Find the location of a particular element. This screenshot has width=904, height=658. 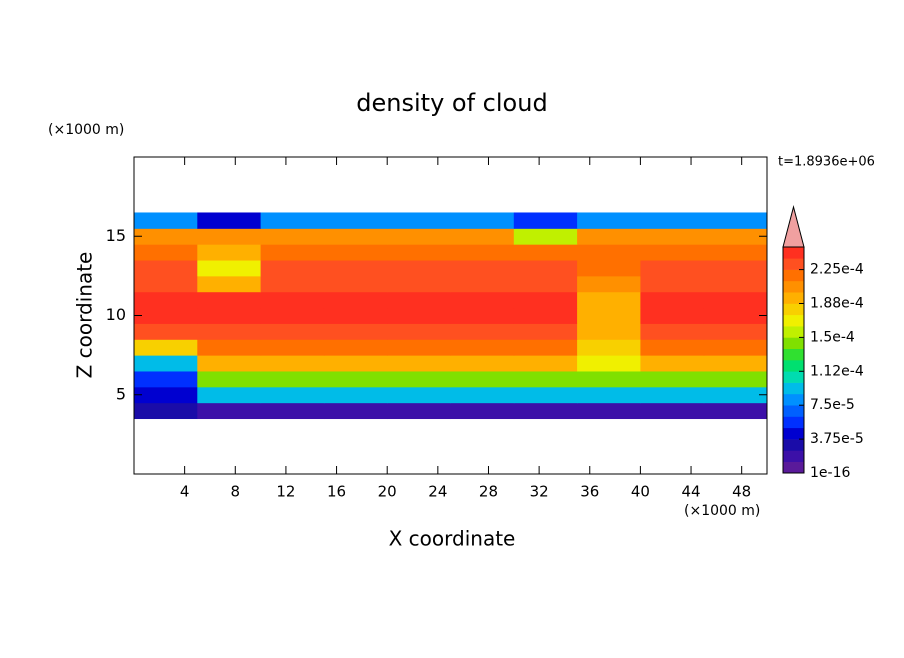

colorbar-extension is located at coordinates (793, 226).